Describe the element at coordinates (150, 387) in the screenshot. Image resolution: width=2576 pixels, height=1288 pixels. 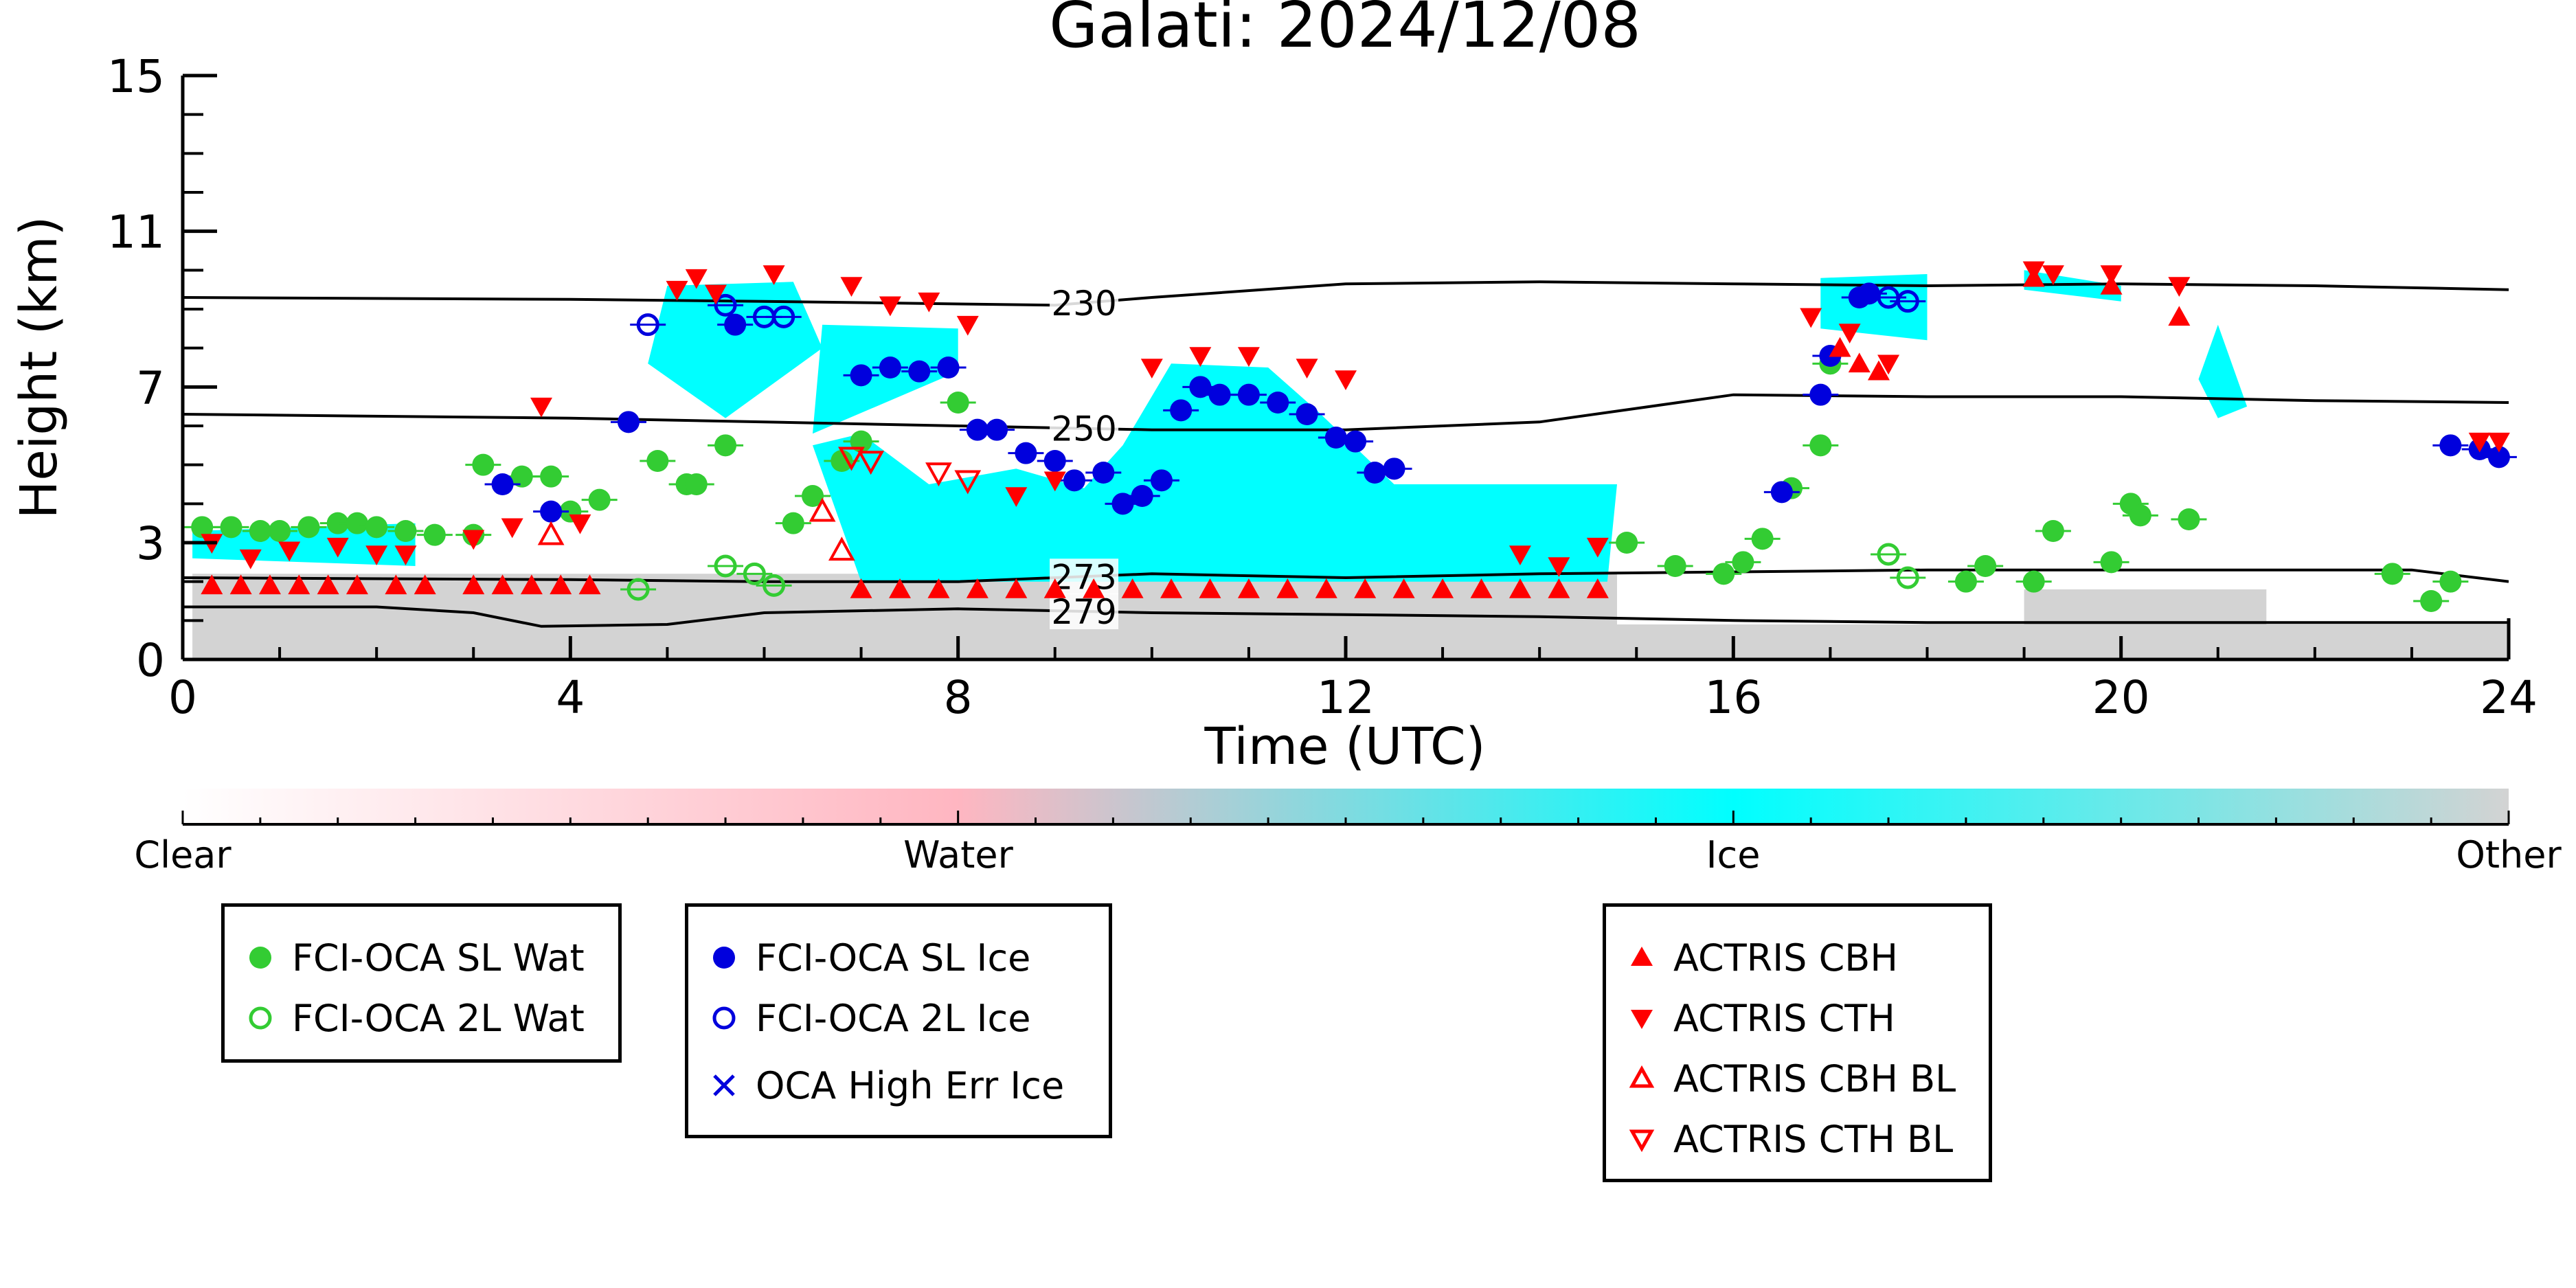
I see `y-tick-label: 7` at that location.